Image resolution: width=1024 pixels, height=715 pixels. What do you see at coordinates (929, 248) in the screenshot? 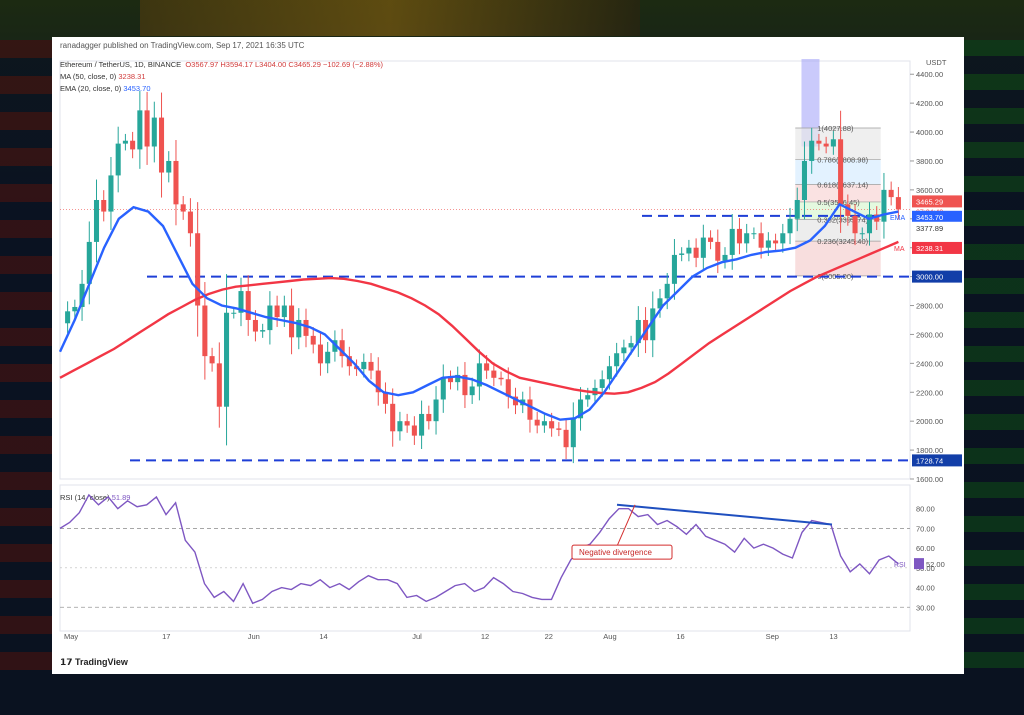
I see `ma-price-tag-text: 3238.31` at bounding box center [929, 248].